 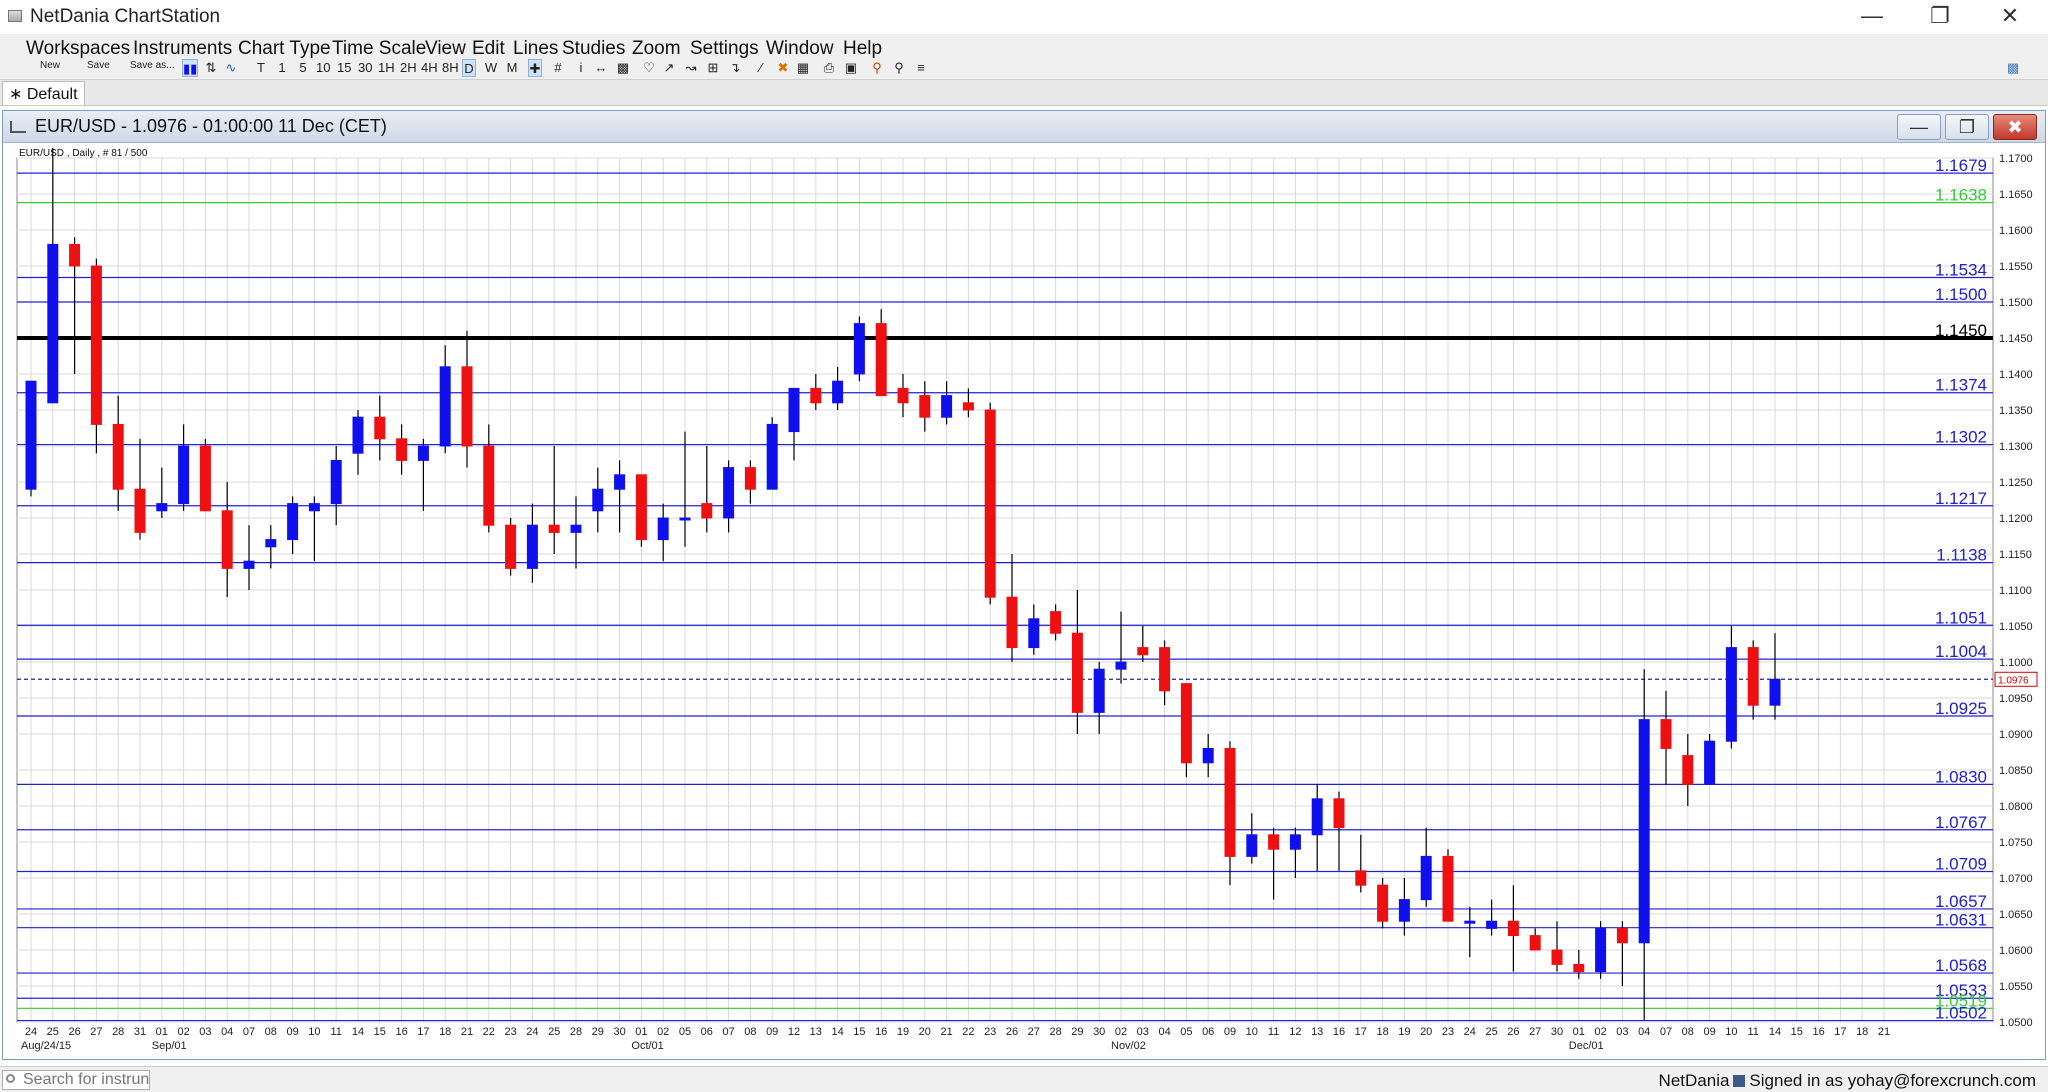 I want to click on grid-icon: #, so click(x=558, y=67).